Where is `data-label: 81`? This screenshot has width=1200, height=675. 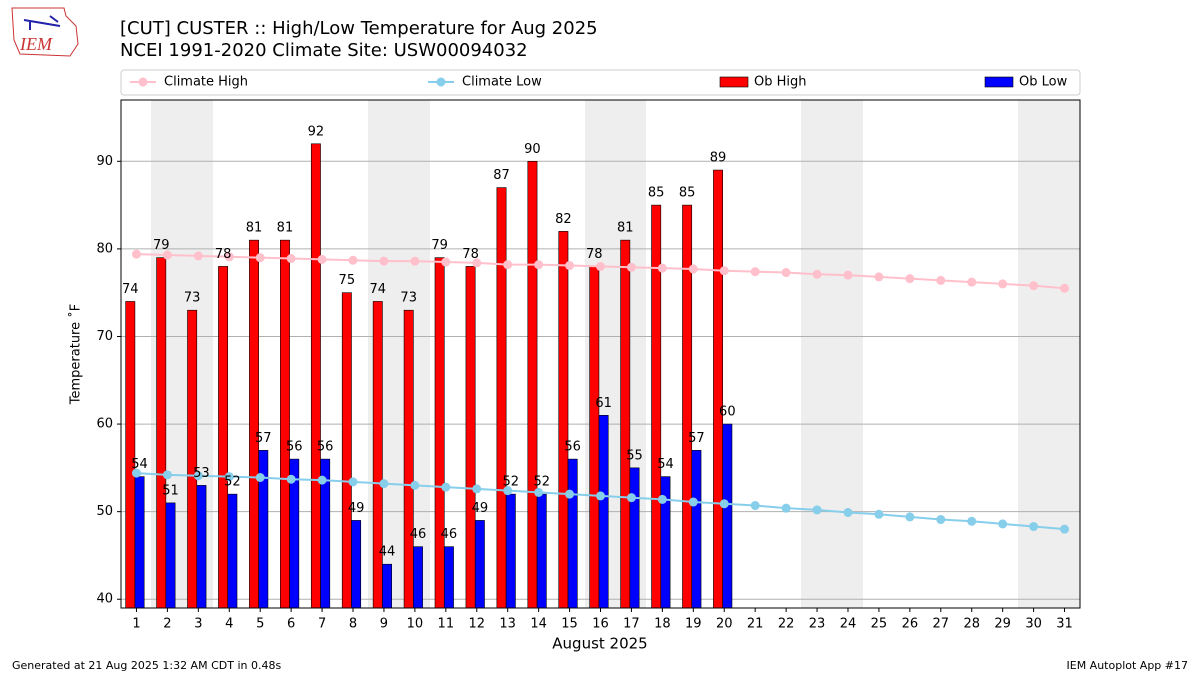
data-label: 81 is located at coordinates (285, 228).